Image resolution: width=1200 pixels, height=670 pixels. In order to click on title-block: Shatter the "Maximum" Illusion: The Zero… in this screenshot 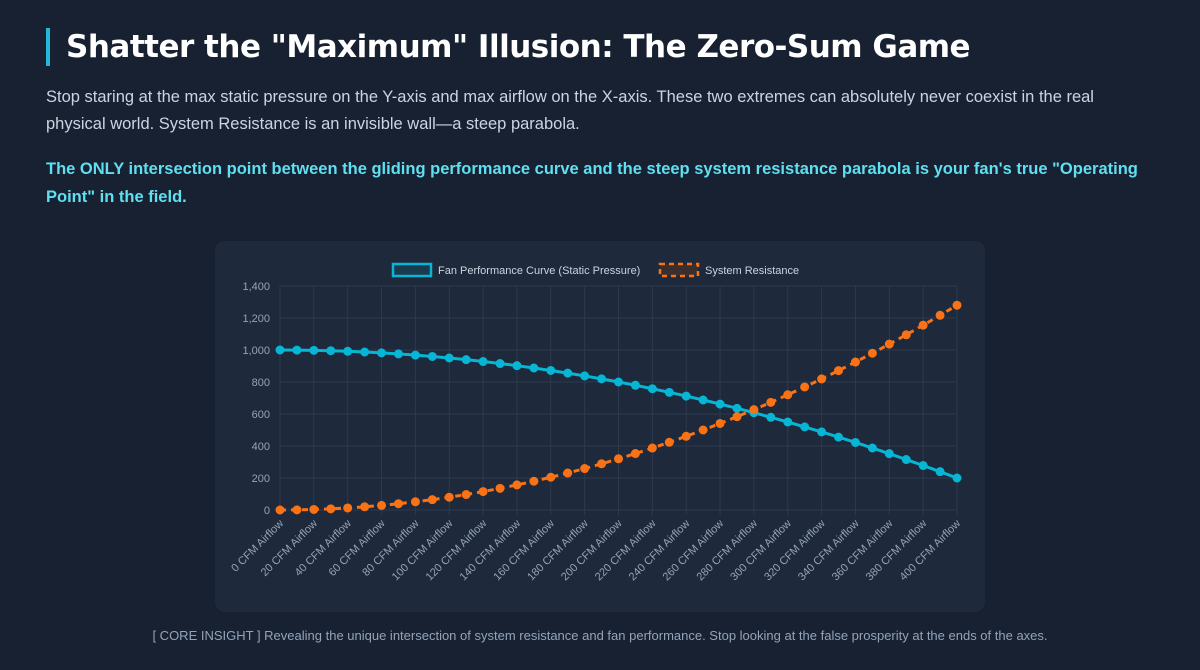, I will do `click(508, 47)`.